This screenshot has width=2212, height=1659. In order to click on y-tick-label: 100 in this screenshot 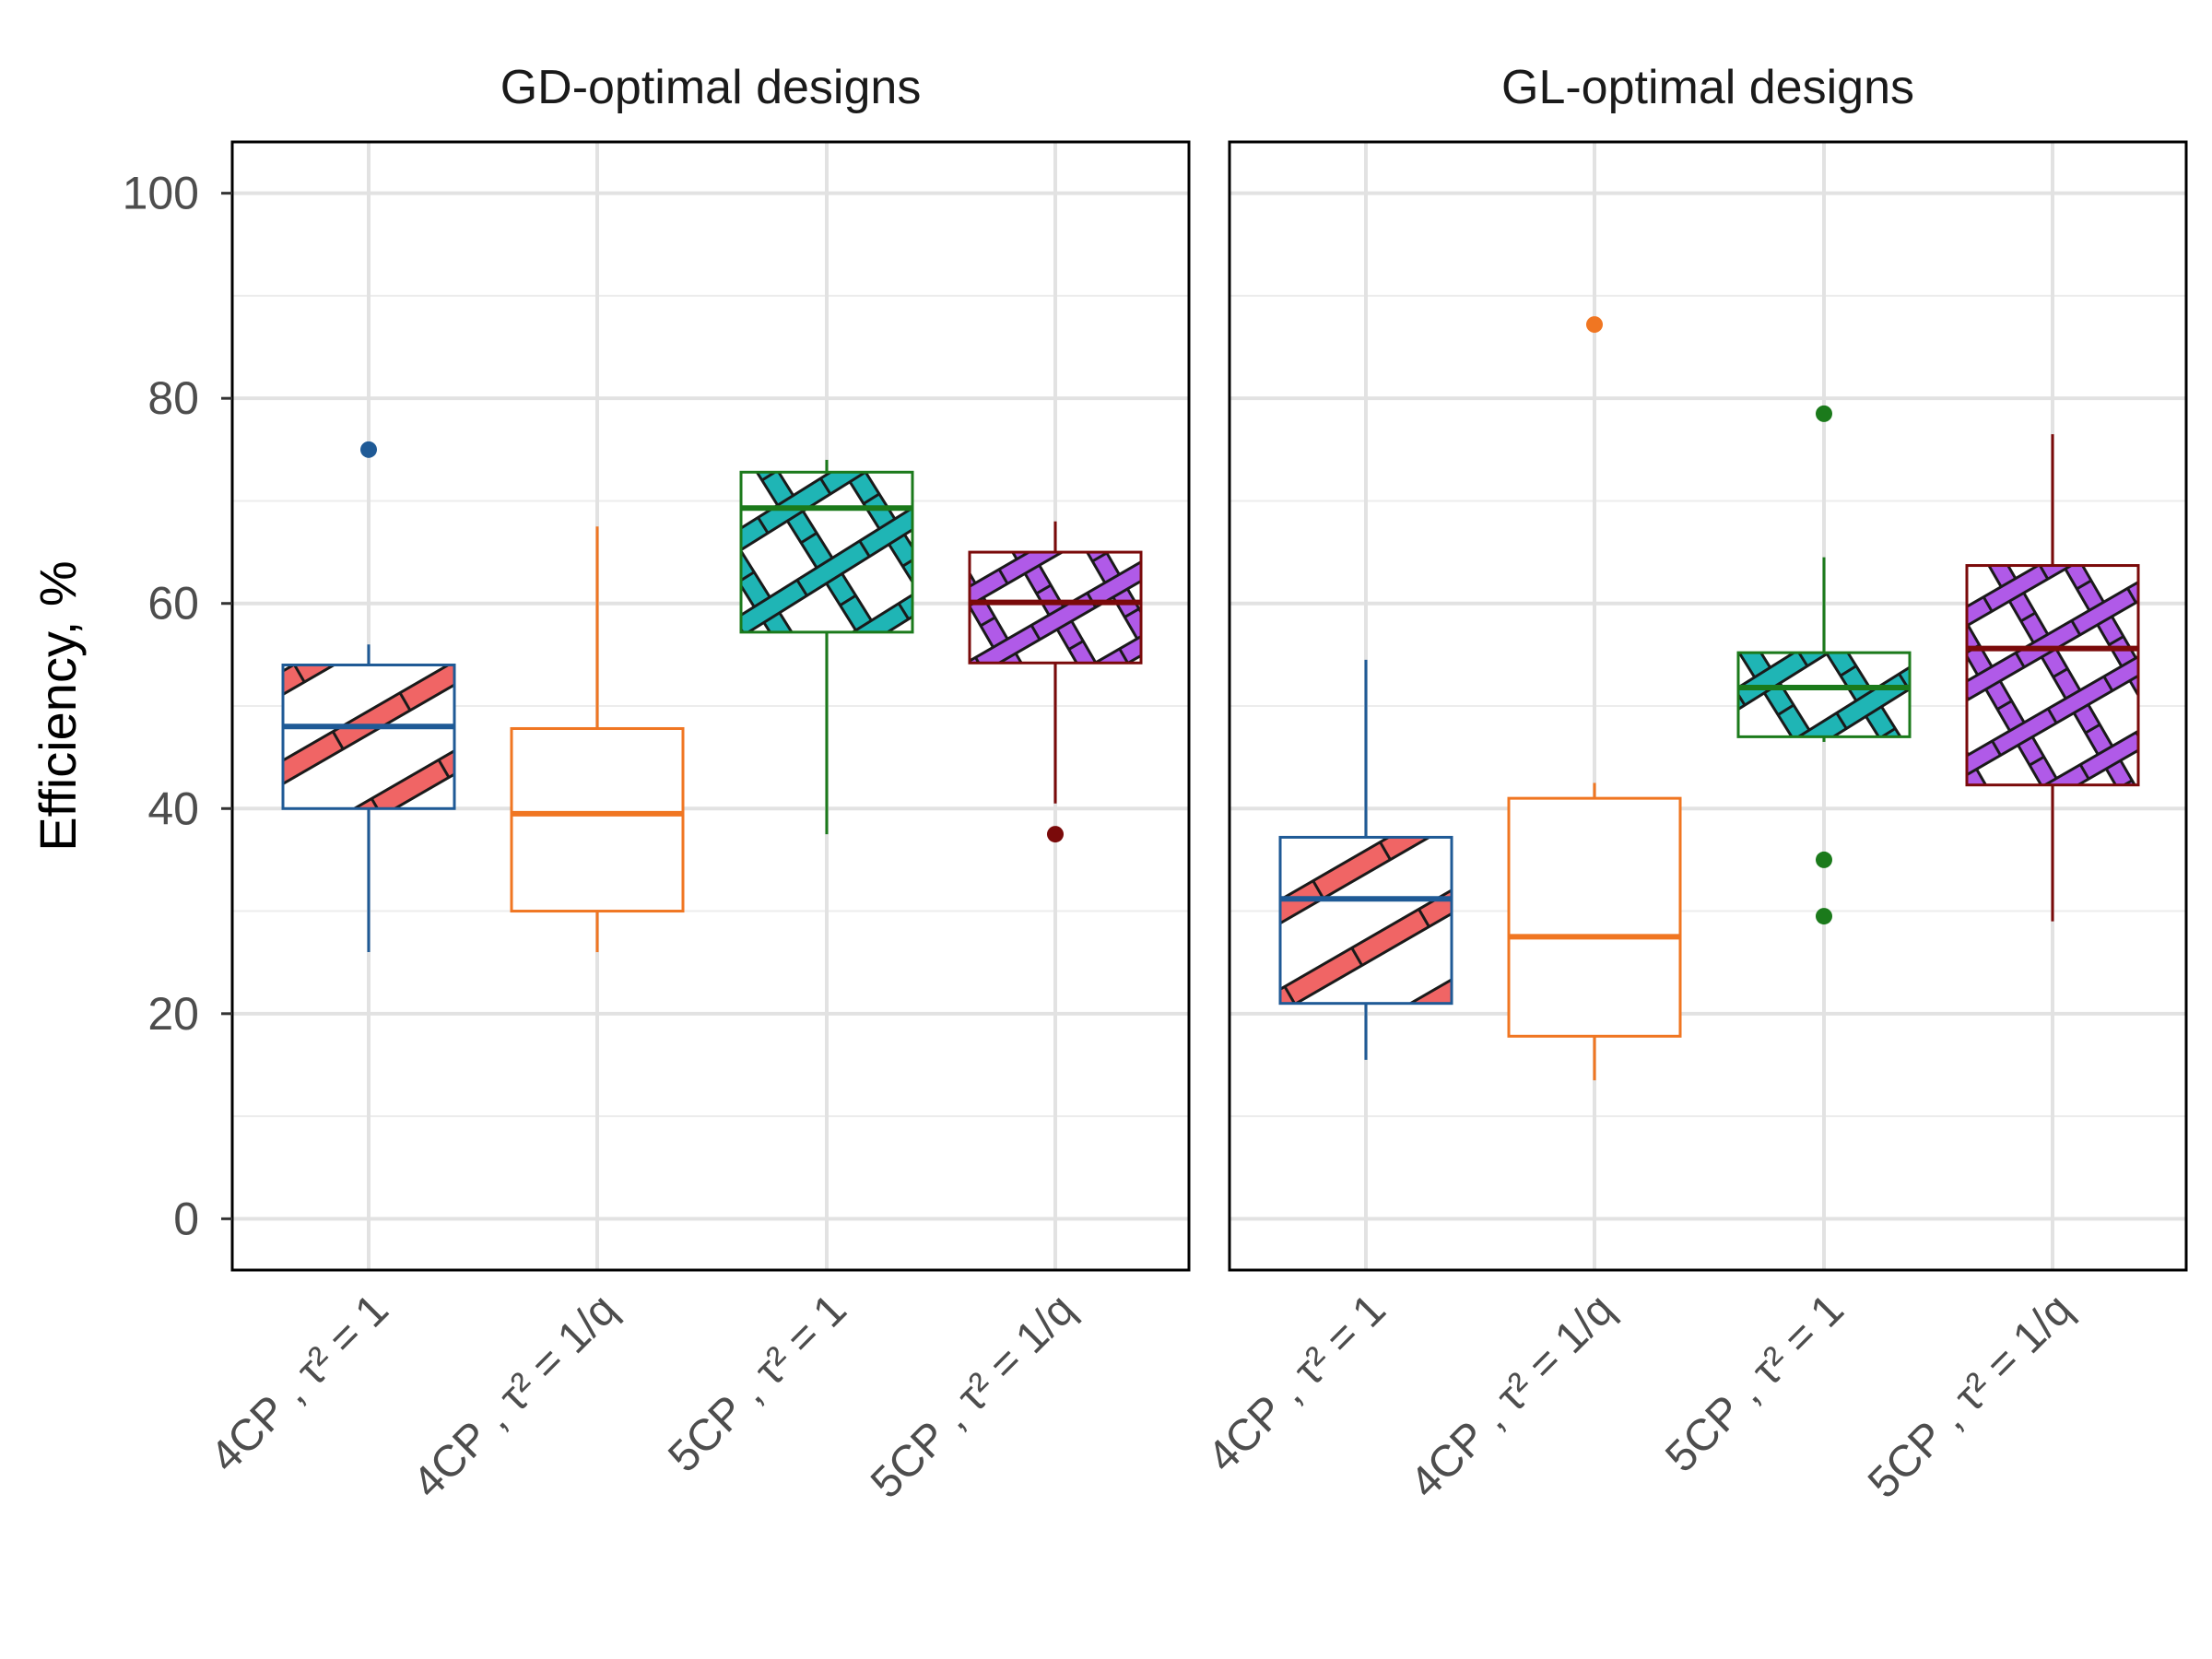, I will do `click(161, 193)`.